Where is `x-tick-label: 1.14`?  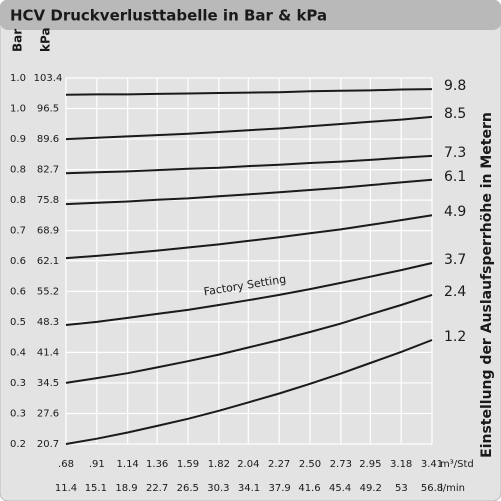
x-tick-label: 1.14 is located at coordinates (128, 464).